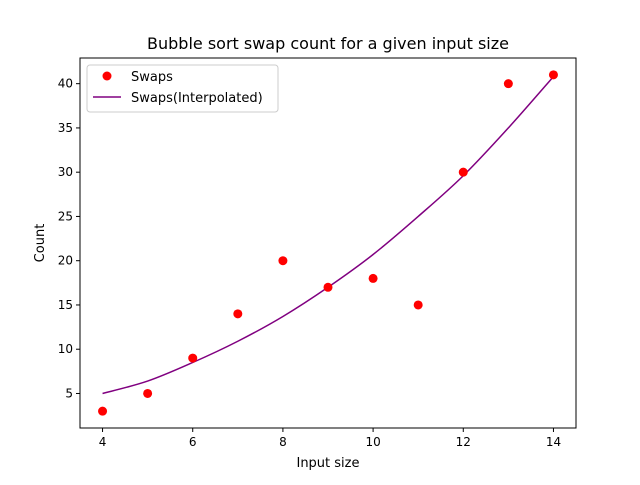  Describe the element at coordinates (463, 442) in the screenshot. I see `x-tick-label: 12` at that location.